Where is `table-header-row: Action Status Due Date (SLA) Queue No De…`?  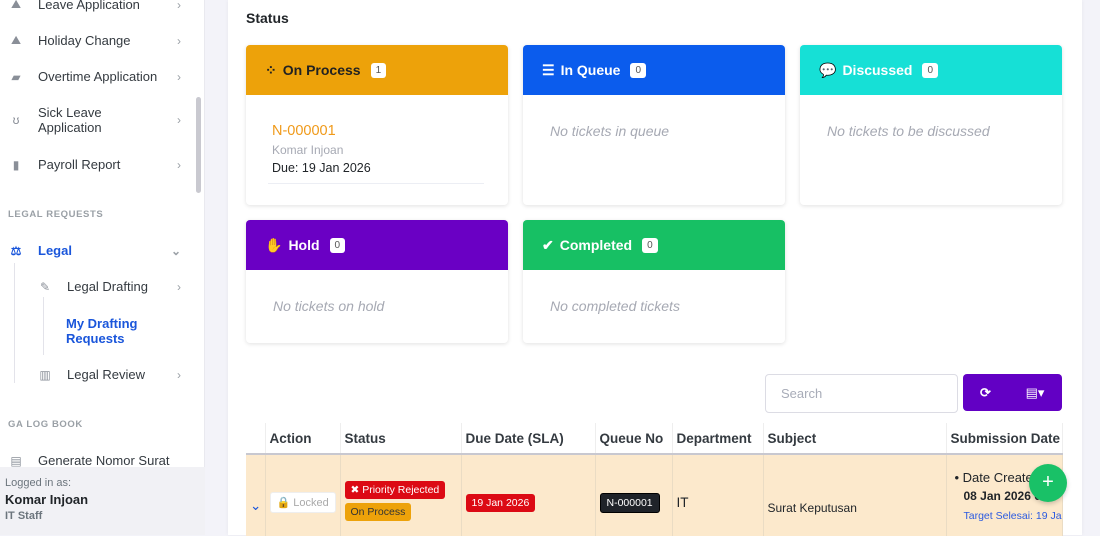
table-header-row: Action Status Due Date (SLA) Queue No De… is located at coordinates (654, 439).